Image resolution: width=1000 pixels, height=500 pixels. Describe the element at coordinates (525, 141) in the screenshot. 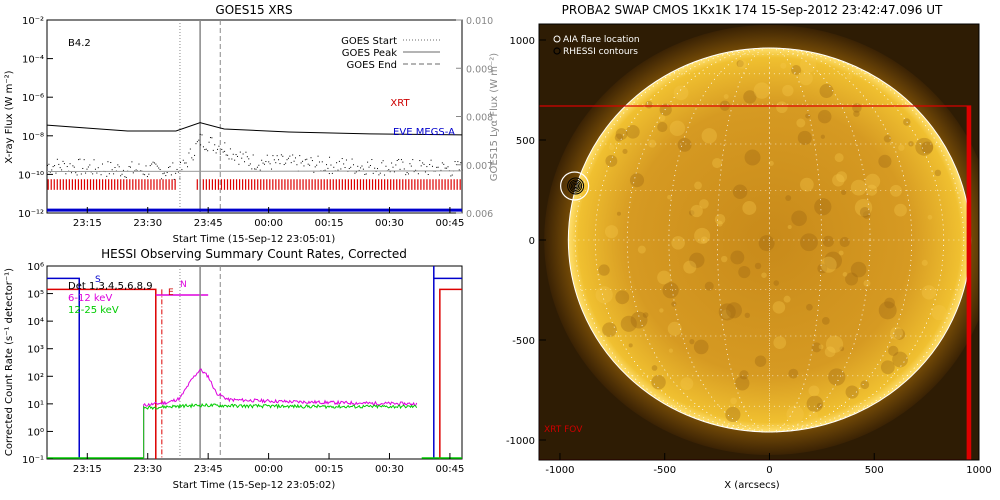

I see `swap-y-tick-label: 500` at that location.